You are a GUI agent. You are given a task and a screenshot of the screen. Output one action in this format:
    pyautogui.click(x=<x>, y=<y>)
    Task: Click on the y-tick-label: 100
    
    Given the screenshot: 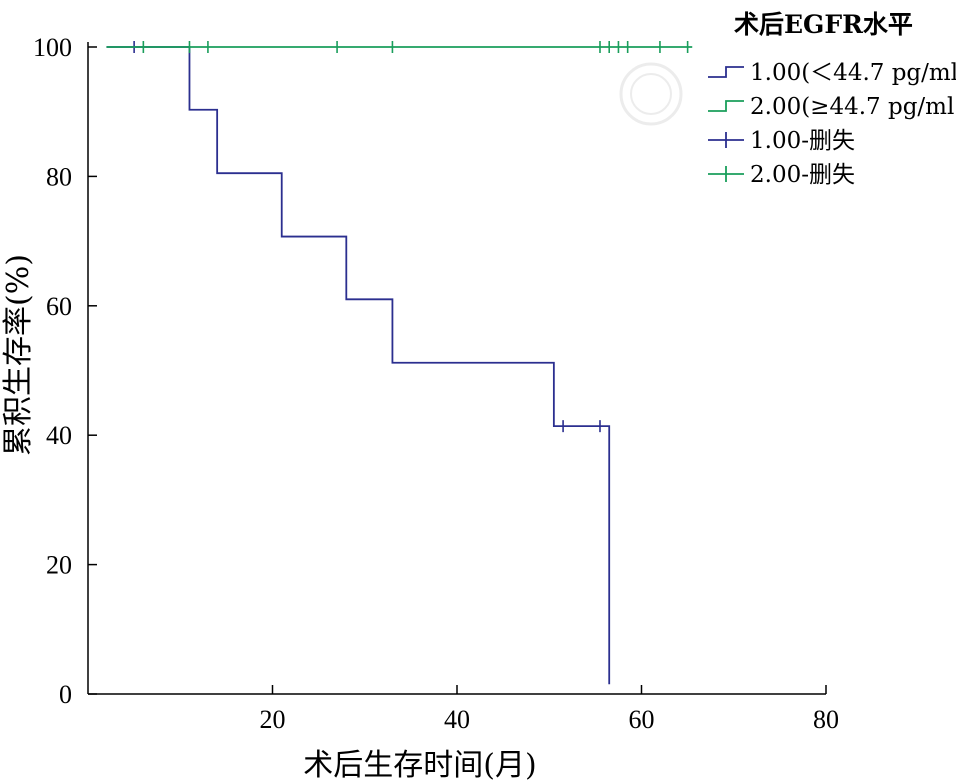 What is the action you would take?
    pyautogui.click(x=52, y=47)
    